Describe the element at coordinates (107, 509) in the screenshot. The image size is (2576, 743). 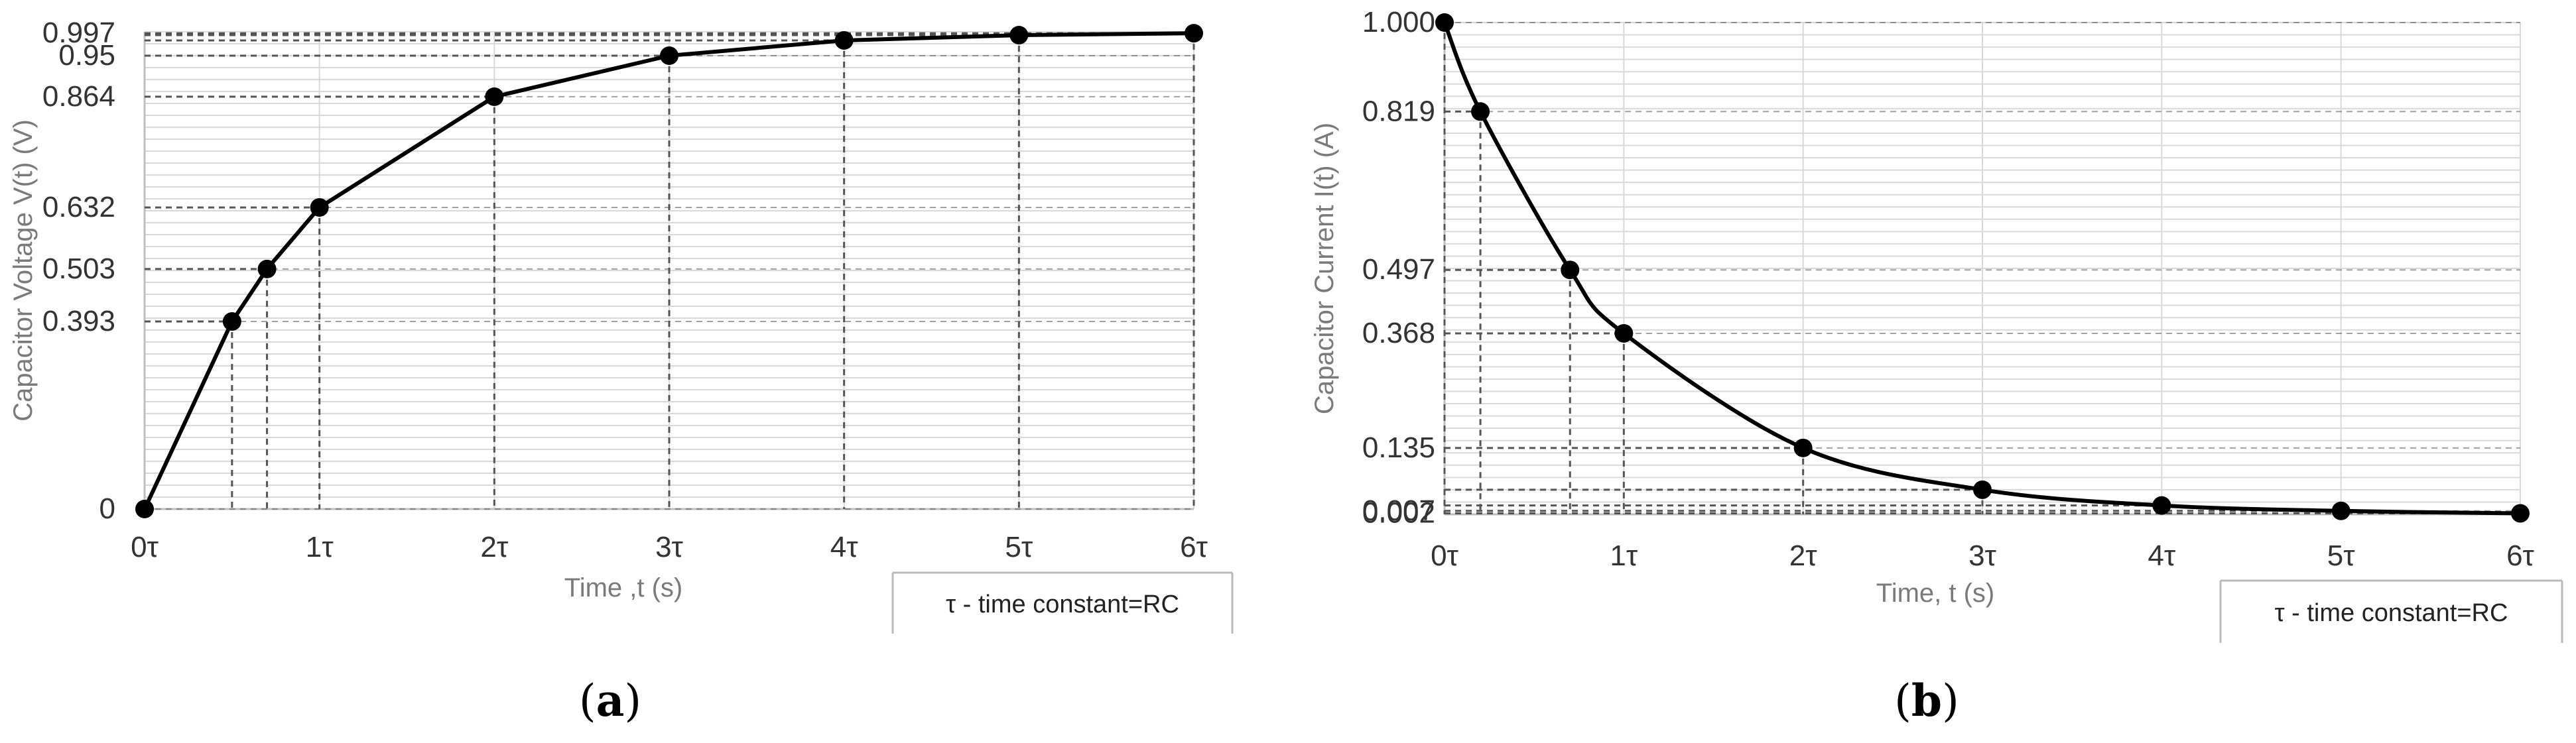
I see `y-tick-label: 0` at that location.